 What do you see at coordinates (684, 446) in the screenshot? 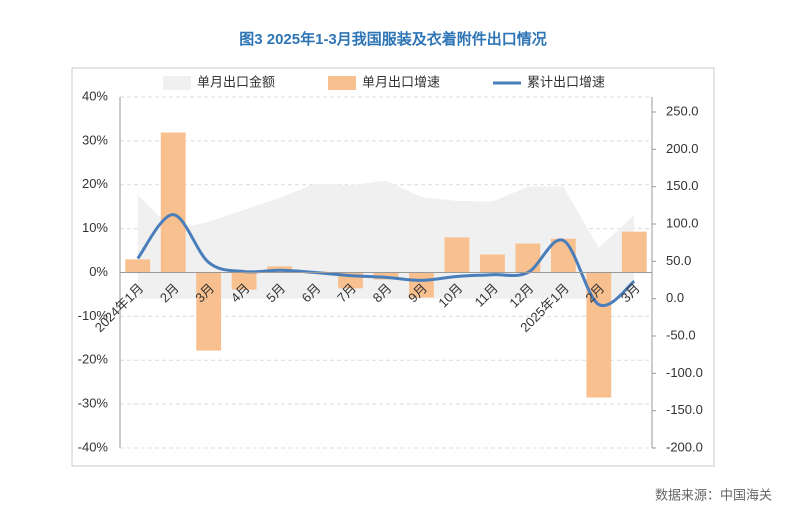
I see `y2-tick-label: -200.0` at bounding box center [684, 446].